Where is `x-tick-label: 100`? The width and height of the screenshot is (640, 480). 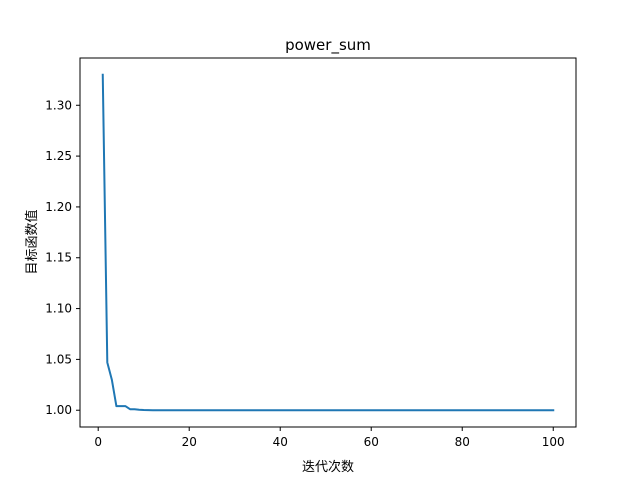 x-tick-label: 100 is located at coordinates (553, 442).